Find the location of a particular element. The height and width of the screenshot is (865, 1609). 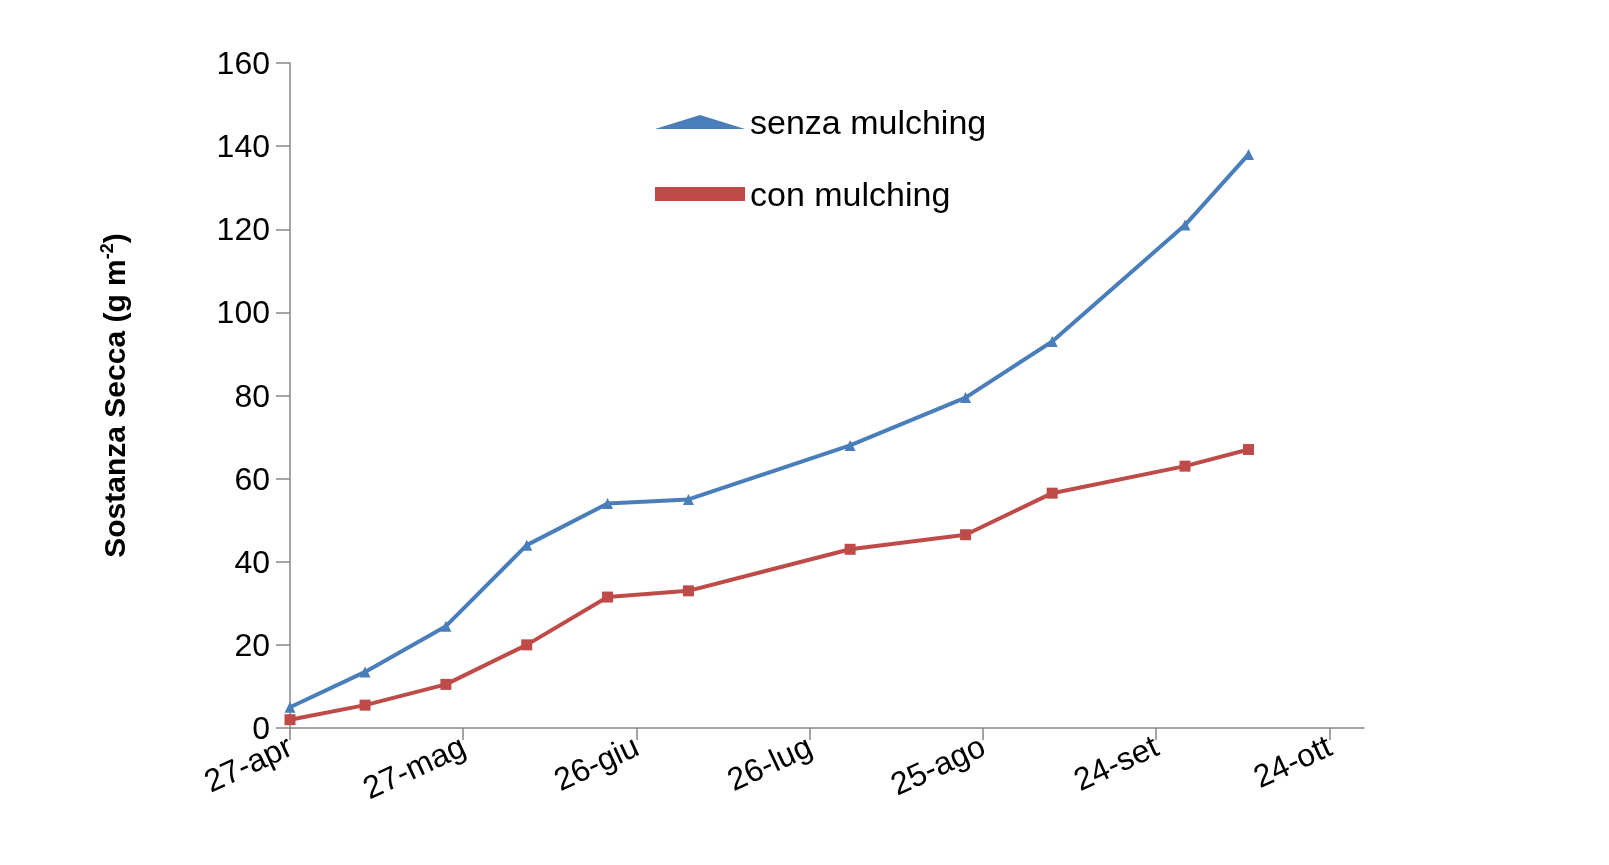

y-tick-label: 40 is located at coordinates (252, 561).